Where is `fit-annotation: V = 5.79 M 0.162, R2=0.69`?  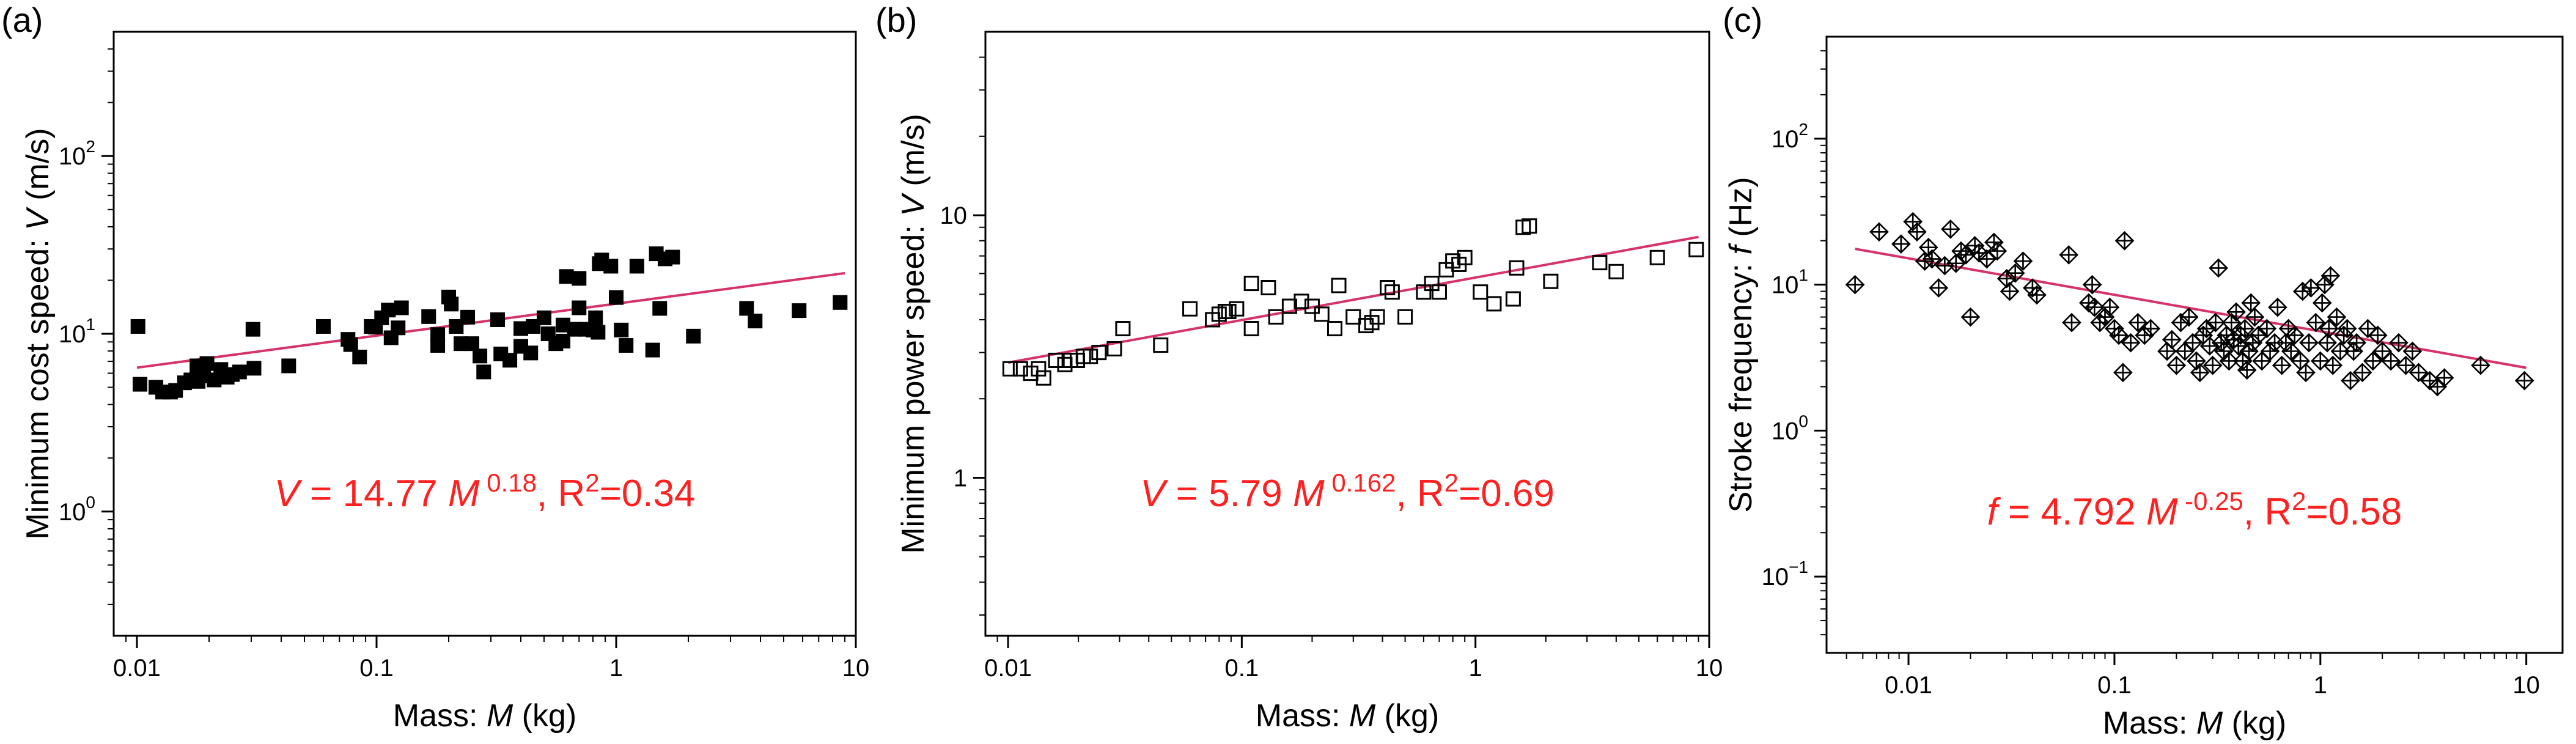
fit-annotation: V = 5.79 M 0.162, R2=0.69 is located at coordinates (1348, 491).